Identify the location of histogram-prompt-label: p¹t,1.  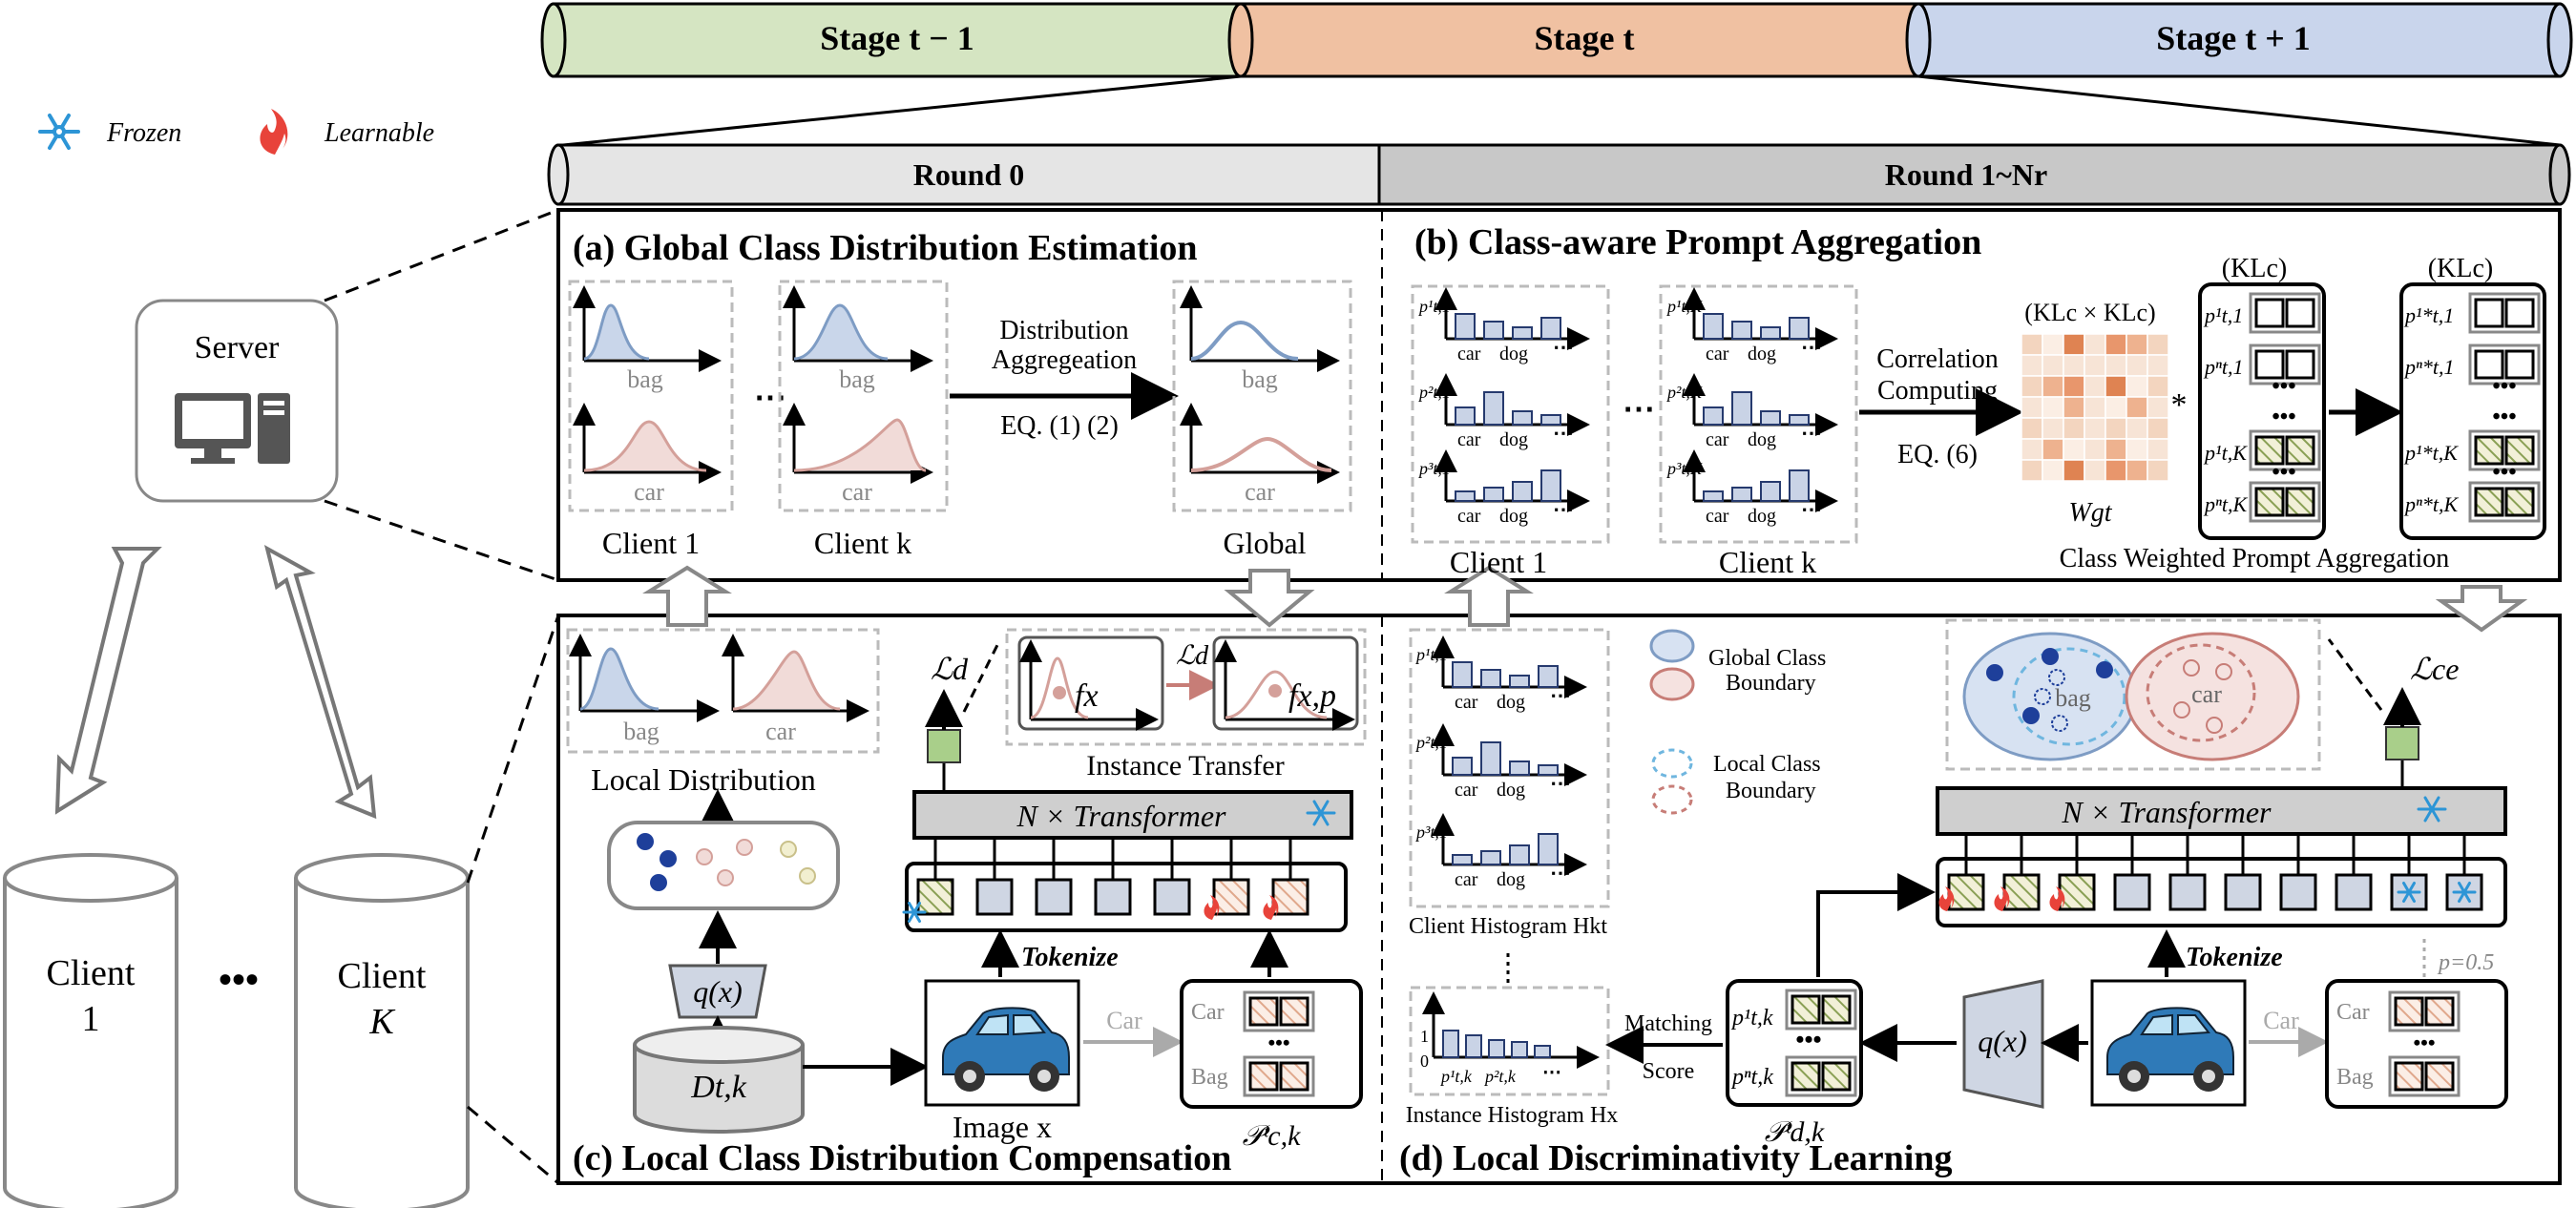
(1434, 306).